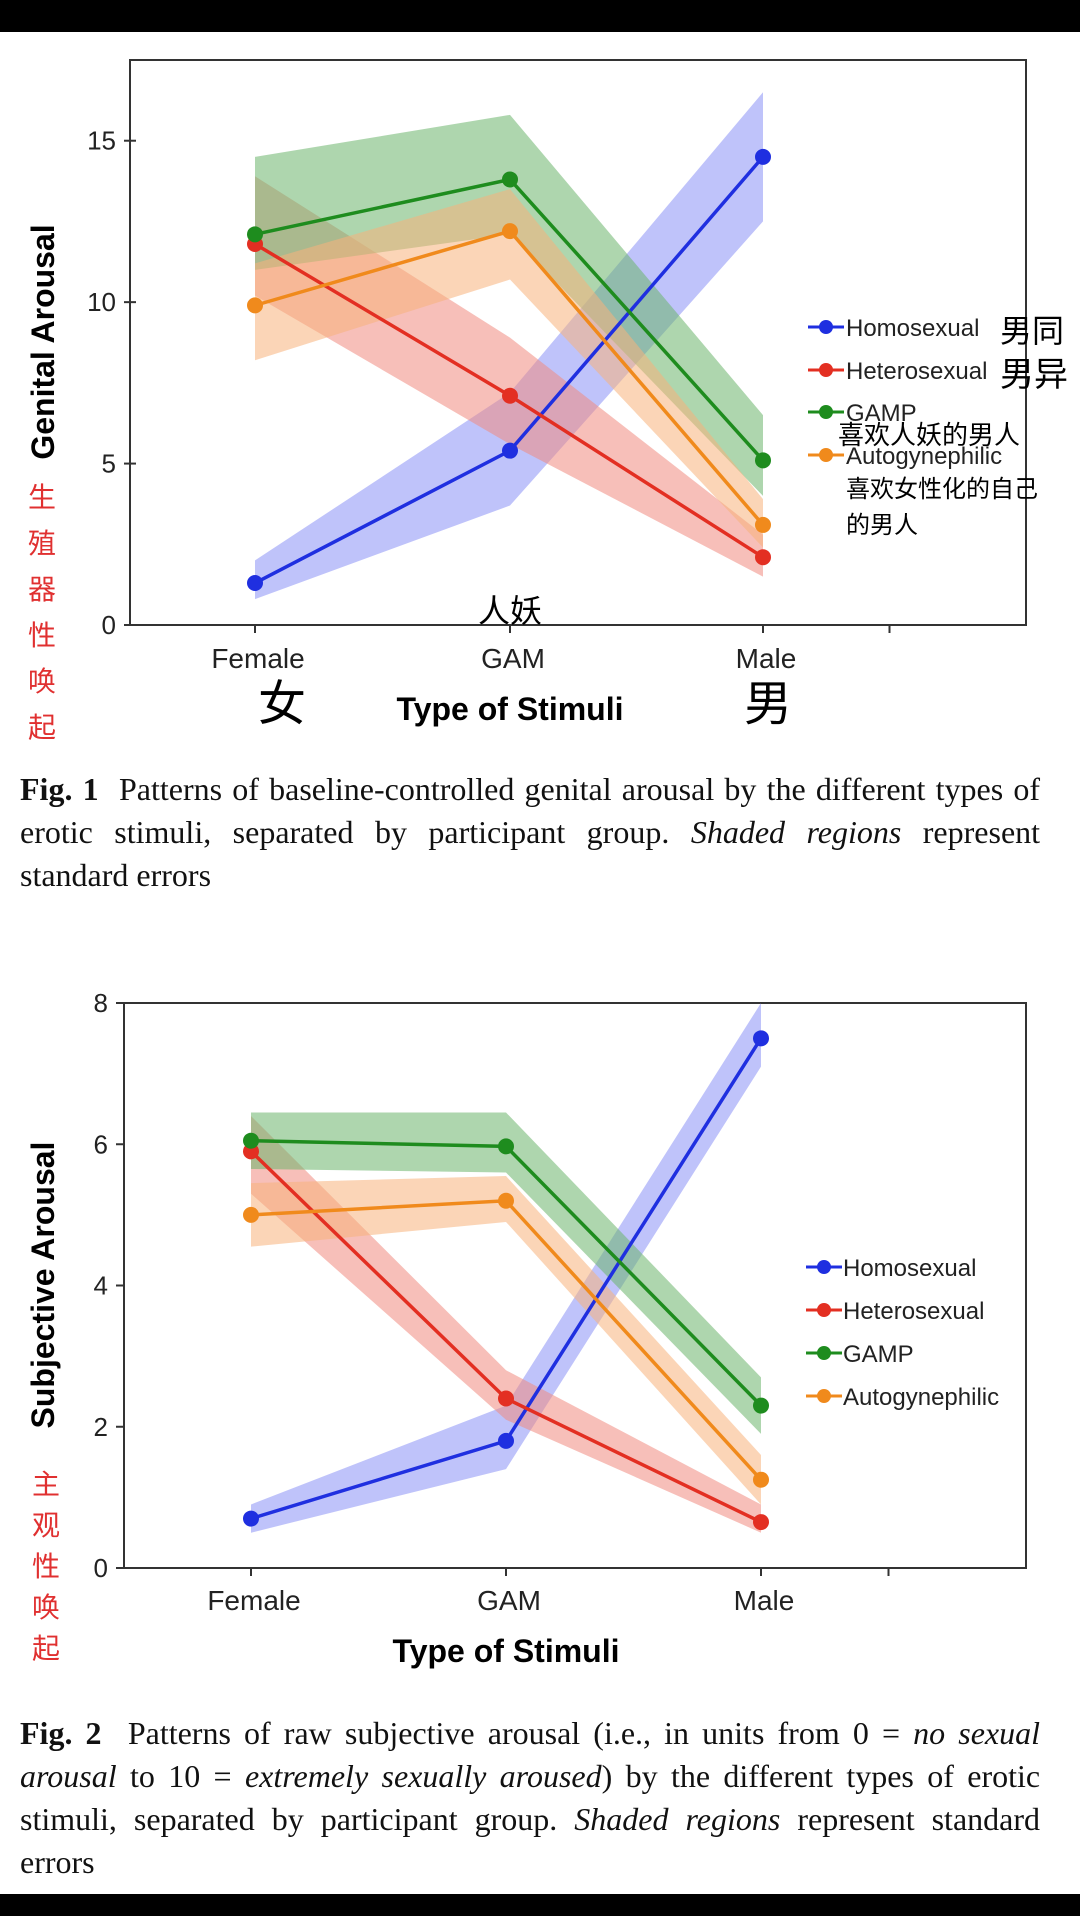  What do you see at coordinates (101, 141) in the screenshot?
I see `y-tick-label: 15` at bounding box center [101, 141].